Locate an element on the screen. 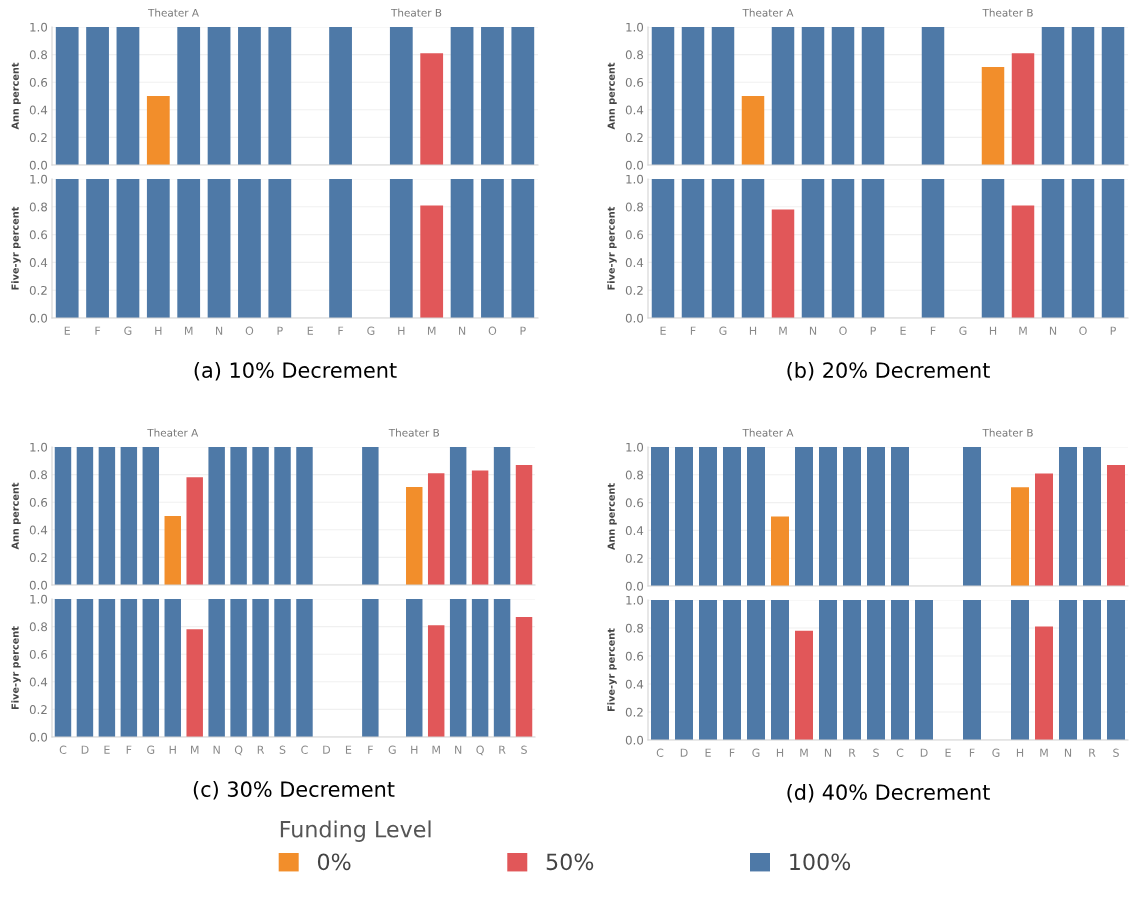 The width and height of the screenshot is (1130, 899). legend-label: 100% is located at coordinates (820, 862).